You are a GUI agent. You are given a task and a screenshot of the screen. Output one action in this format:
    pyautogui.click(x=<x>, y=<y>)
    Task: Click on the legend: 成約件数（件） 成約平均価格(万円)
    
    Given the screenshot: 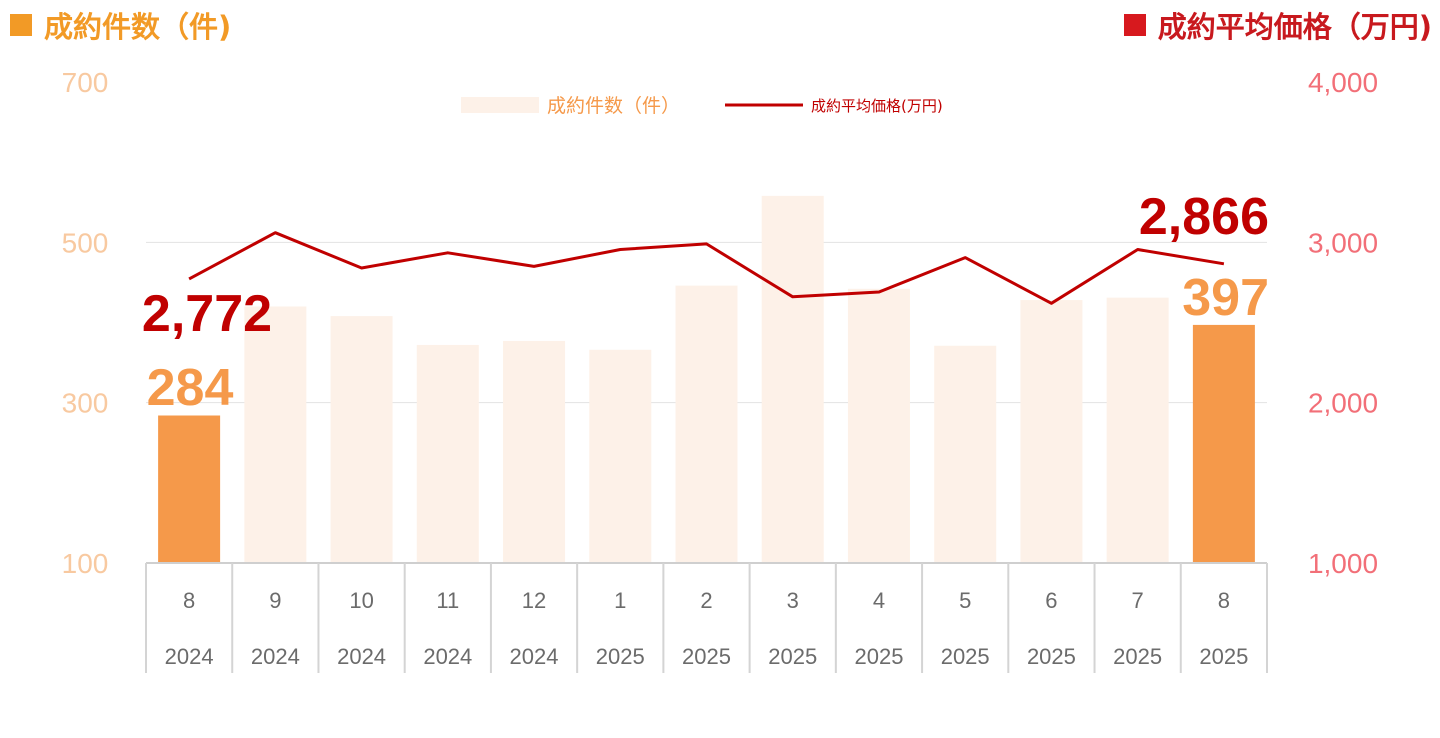 What is the action you would take?
    pyautogui.click(x=702, y=106)
    